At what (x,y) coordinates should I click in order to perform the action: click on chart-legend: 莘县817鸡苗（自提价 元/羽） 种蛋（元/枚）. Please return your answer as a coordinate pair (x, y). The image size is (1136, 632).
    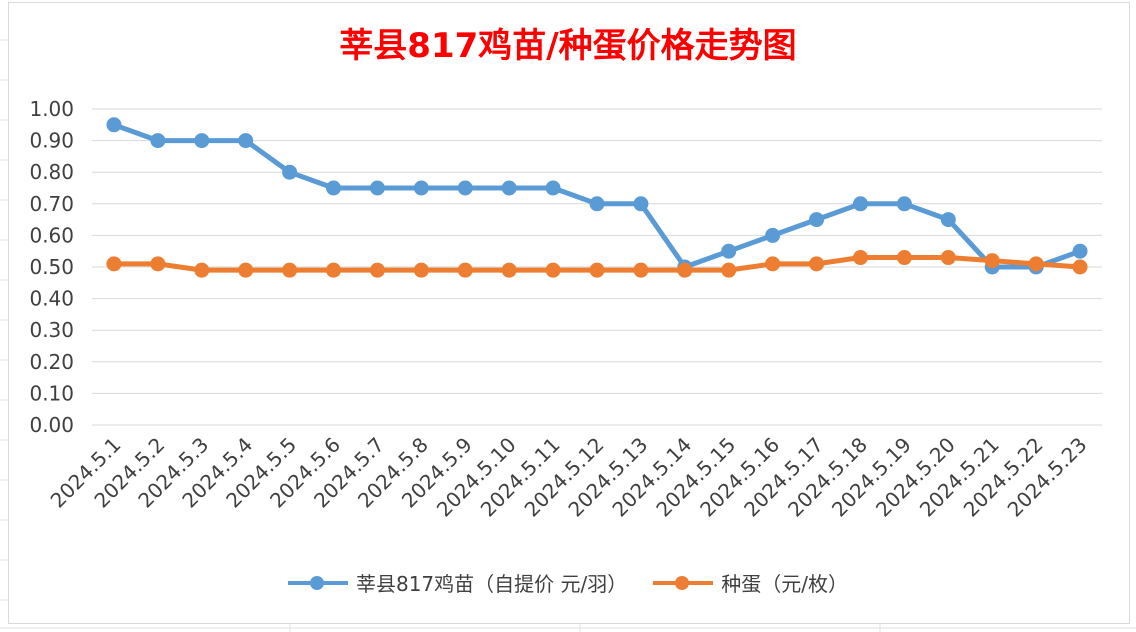
    Looking at the image, I should click on (568, 582).